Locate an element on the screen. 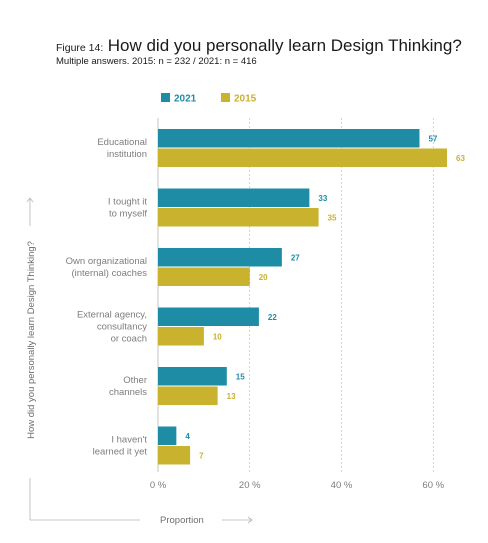 The height and width of the screenshot is (543, 488). x-tick-label: 0 % is located at coordinates (158, 485).